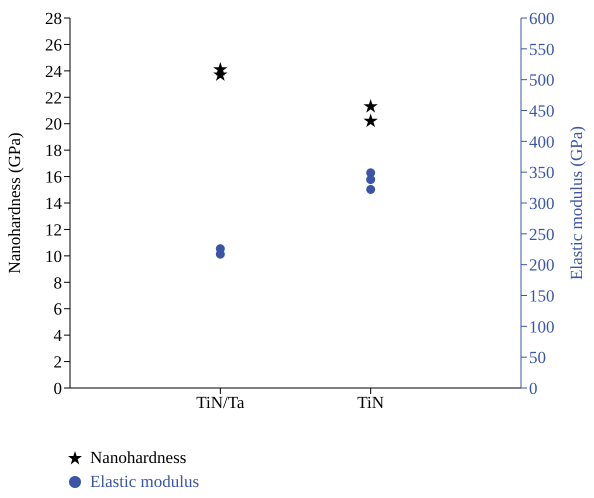 The height and width of the screenshot is (498, 594). Describe the element at coordinates (220, 402) in the screenshot. I see `x-tick-label: TiN/Ta` at that location.